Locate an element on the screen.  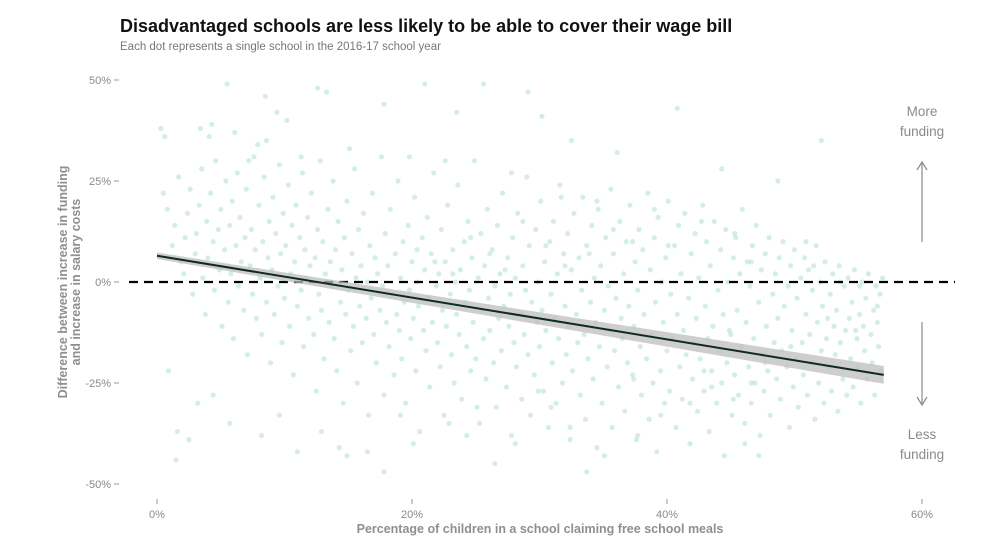
y-tick-label: 0% is located at coordinates (103, 283).